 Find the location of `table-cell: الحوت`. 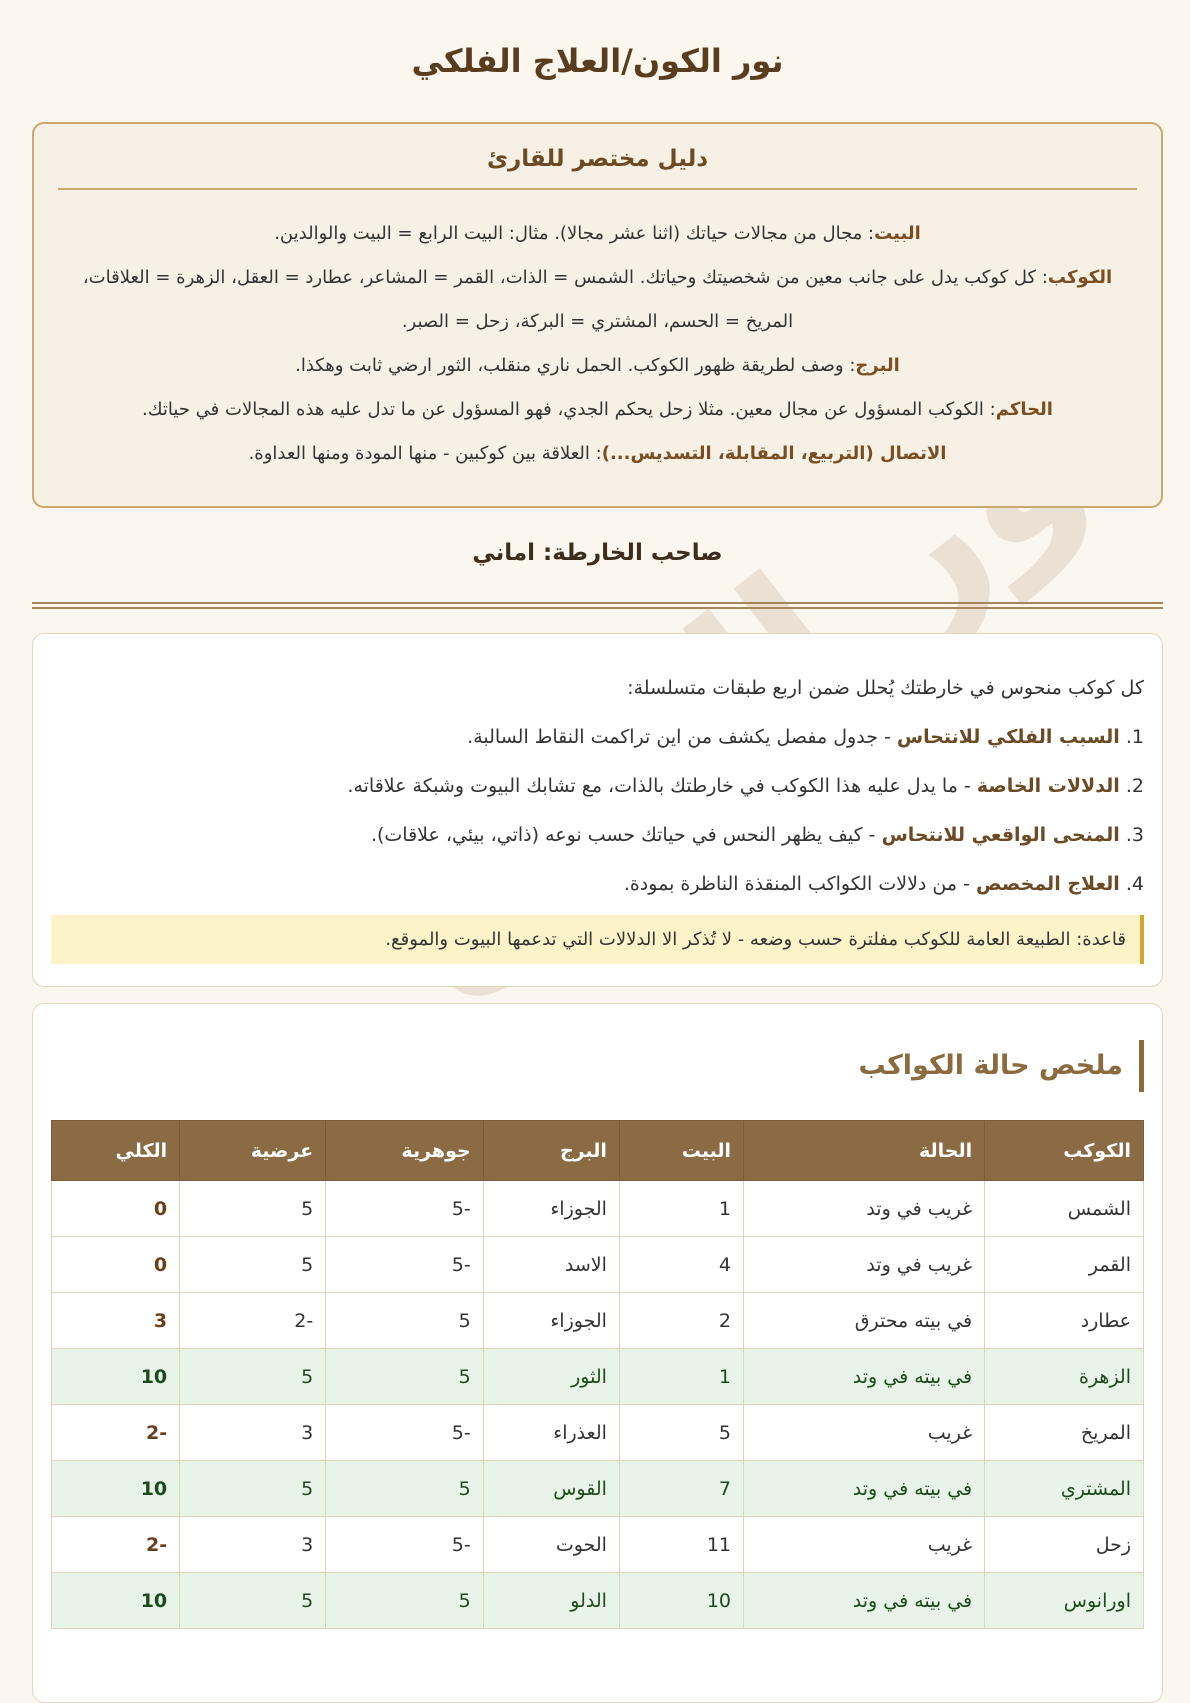

table-cell: الحوت is located at coordinates (551, 1544).